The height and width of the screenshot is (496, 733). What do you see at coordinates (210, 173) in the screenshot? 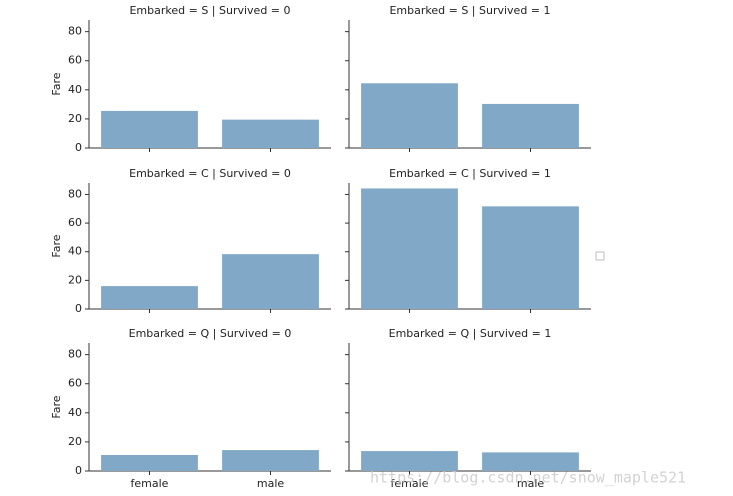
I see `panel-title: Embarked = C | Survived = 0` at bounding box center [210, 173].